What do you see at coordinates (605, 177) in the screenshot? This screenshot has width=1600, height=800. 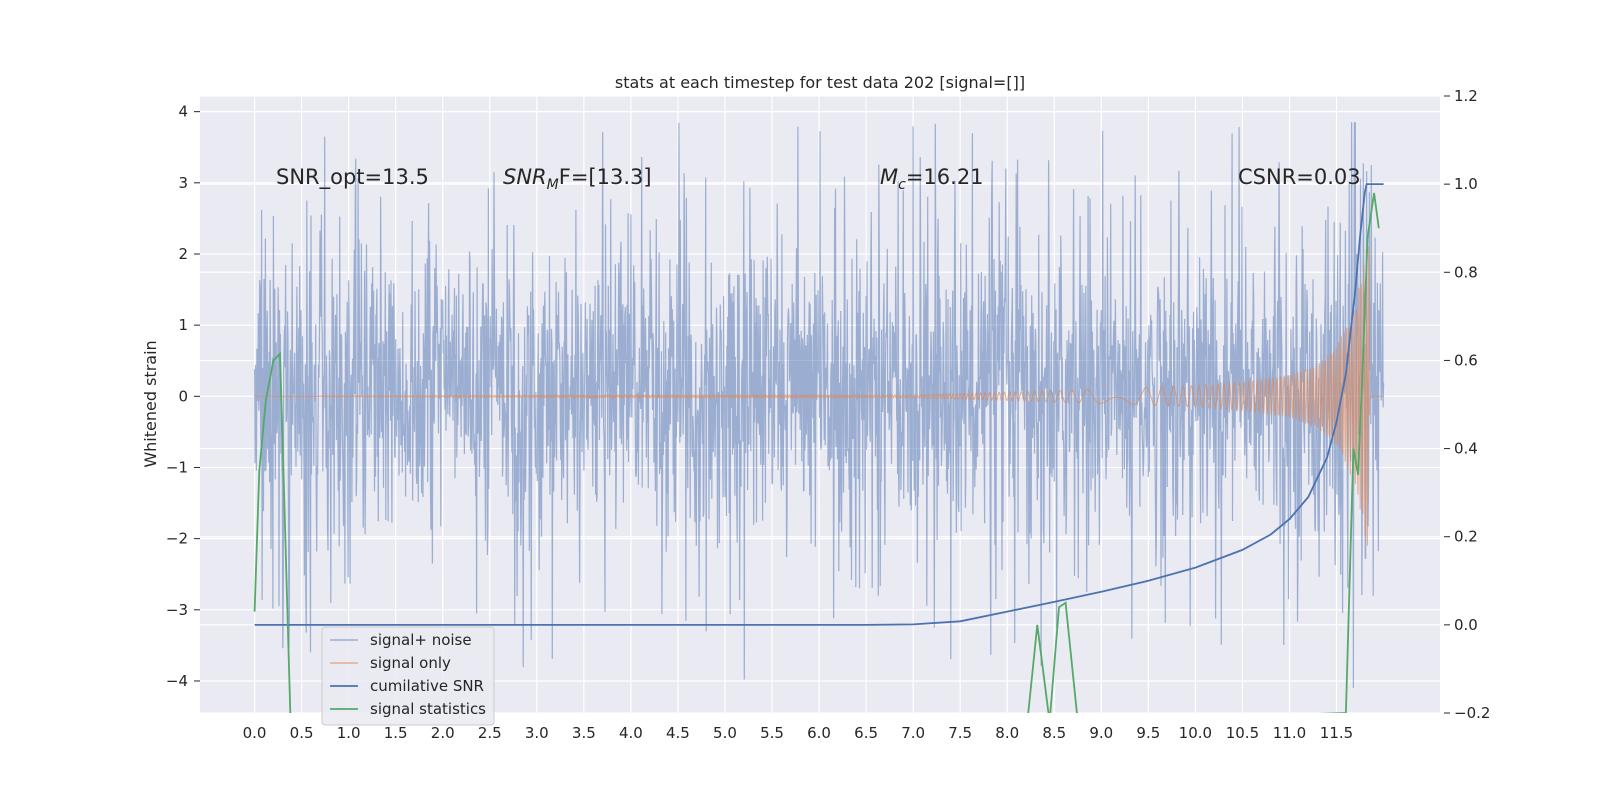 I see `annotation-snr-mf-rest: F=[13.3]` at bounding box center [605, 177].